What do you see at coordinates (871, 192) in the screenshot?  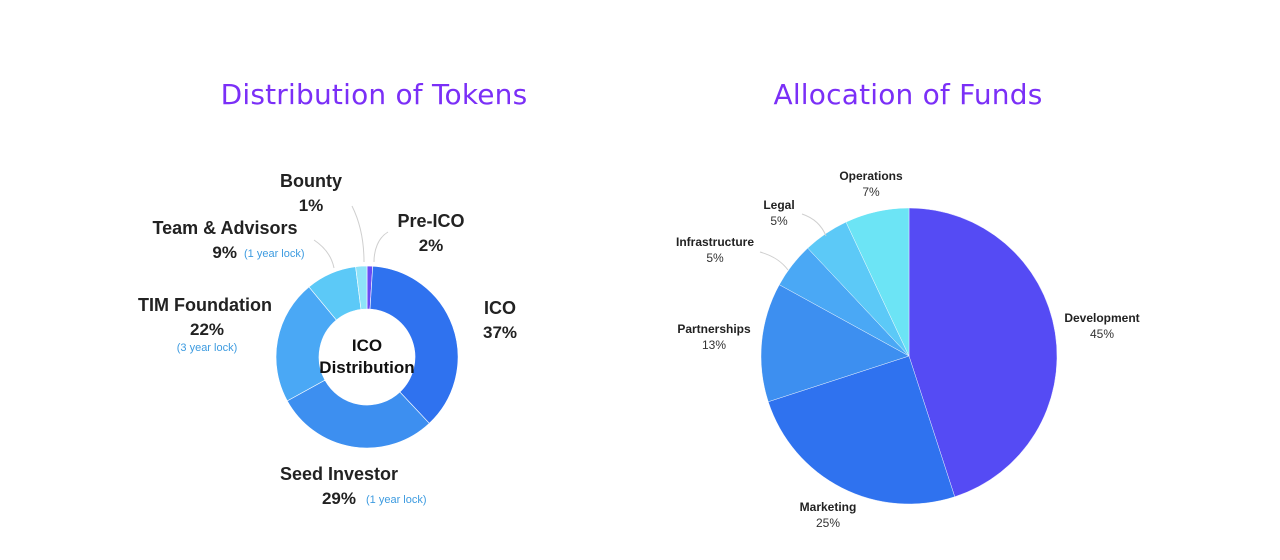 I see `pie-pct-operations: 7%` at bounding box center [871, 192].